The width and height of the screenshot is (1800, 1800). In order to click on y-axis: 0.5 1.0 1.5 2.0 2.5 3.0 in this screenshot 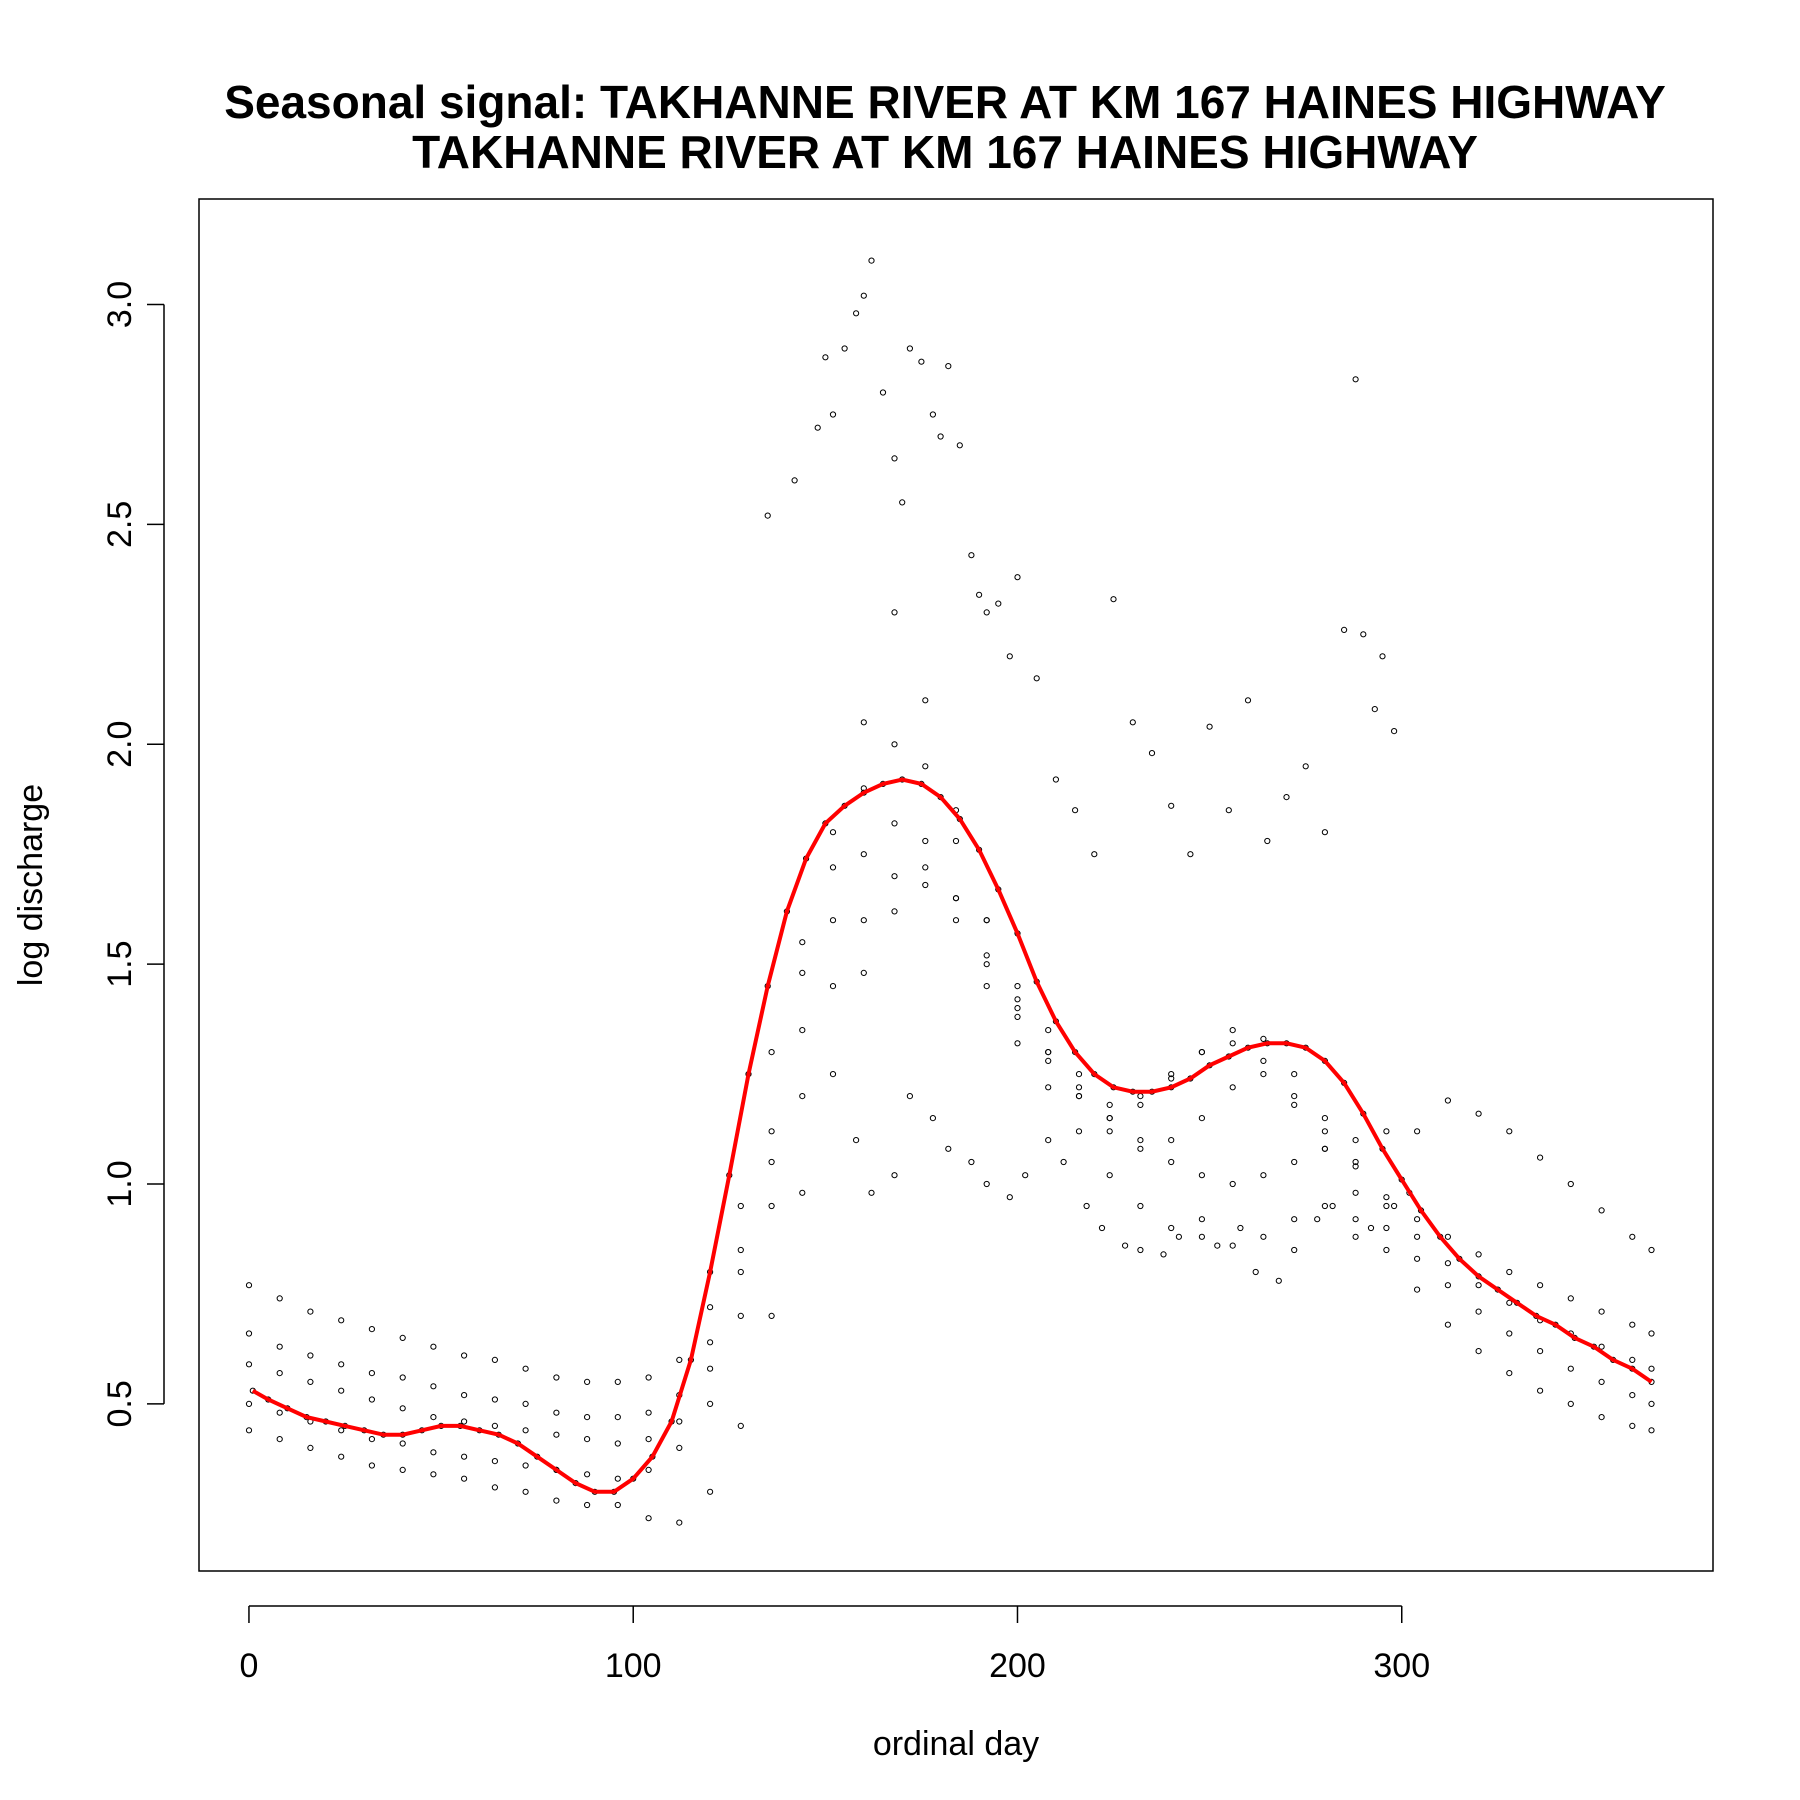, I will do `click(133, 854)`.